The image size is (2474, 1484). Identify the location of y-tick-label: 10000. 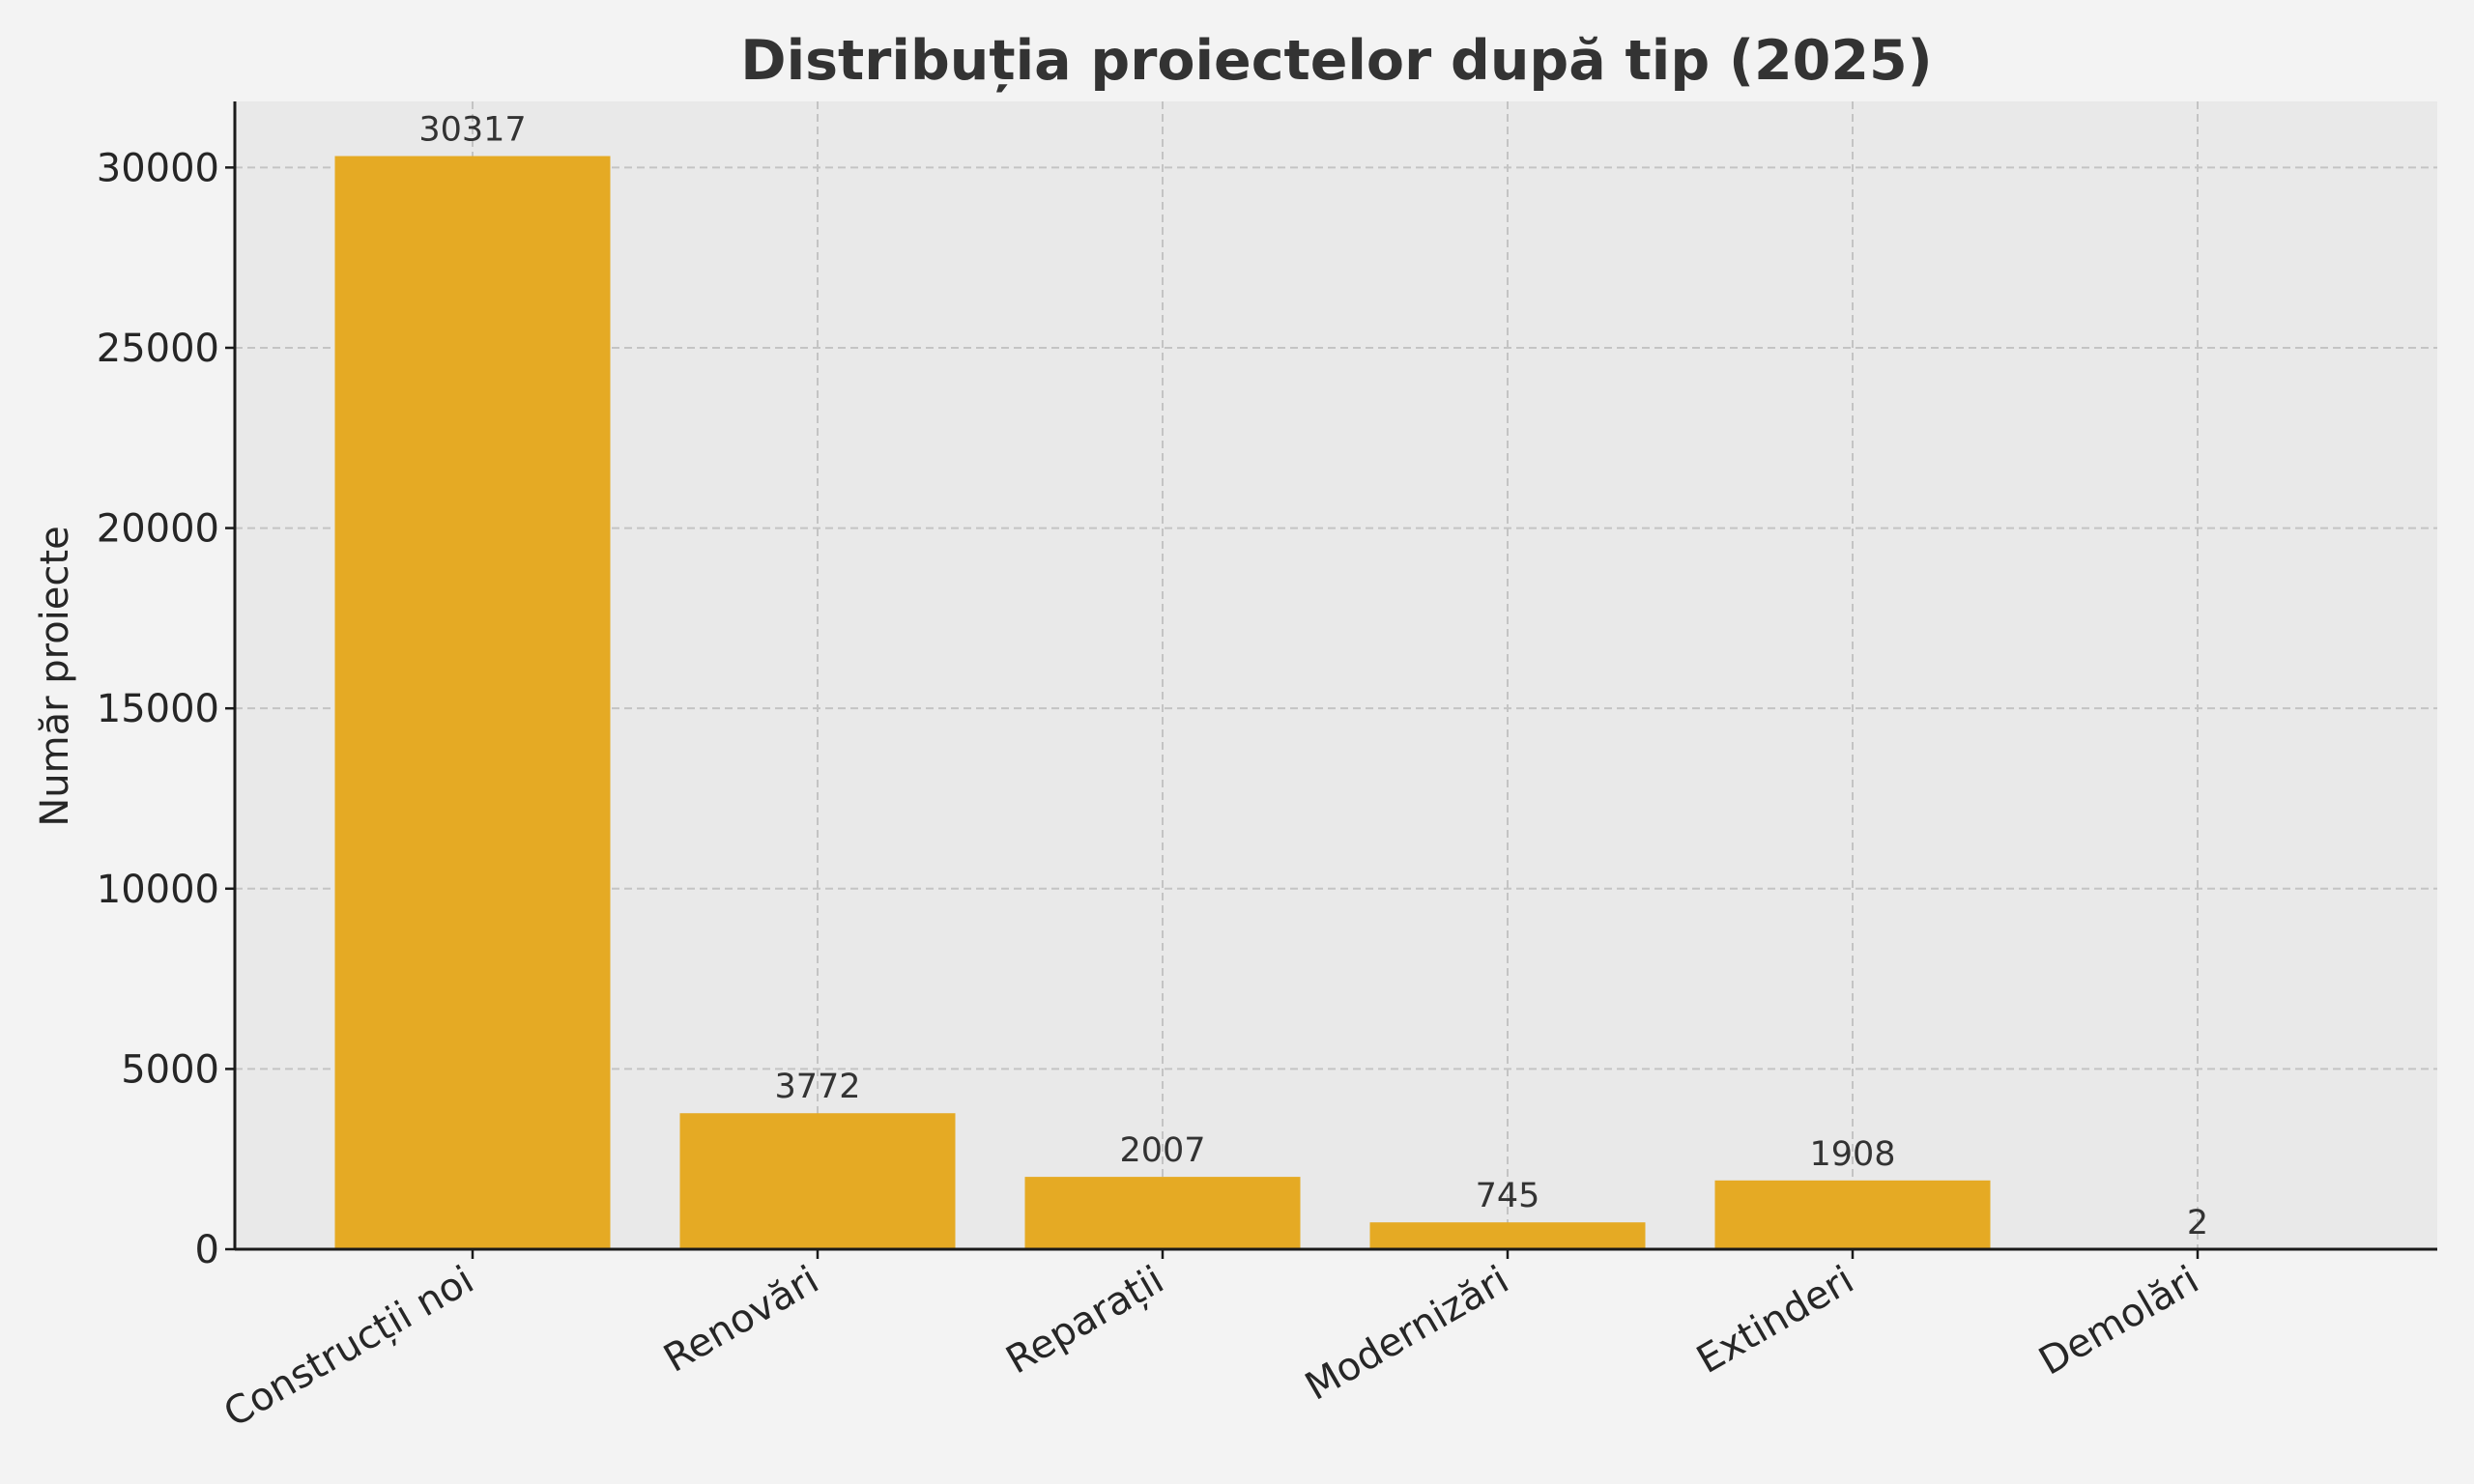
(158, 890).